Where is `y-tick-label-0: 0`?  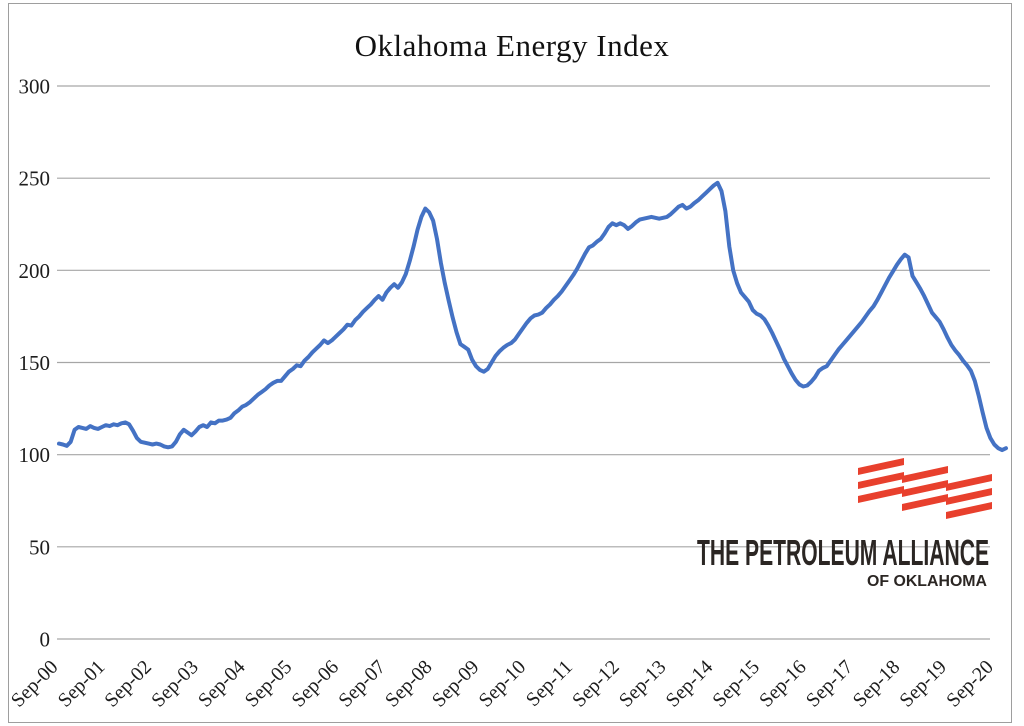 y-tick-label-0: 0 is located at coordinates (45, 640).